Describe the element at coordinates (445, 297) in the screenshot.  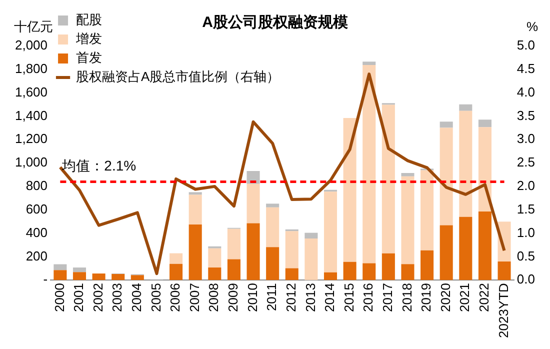
I see `x-tick-label: 2020` at that location.